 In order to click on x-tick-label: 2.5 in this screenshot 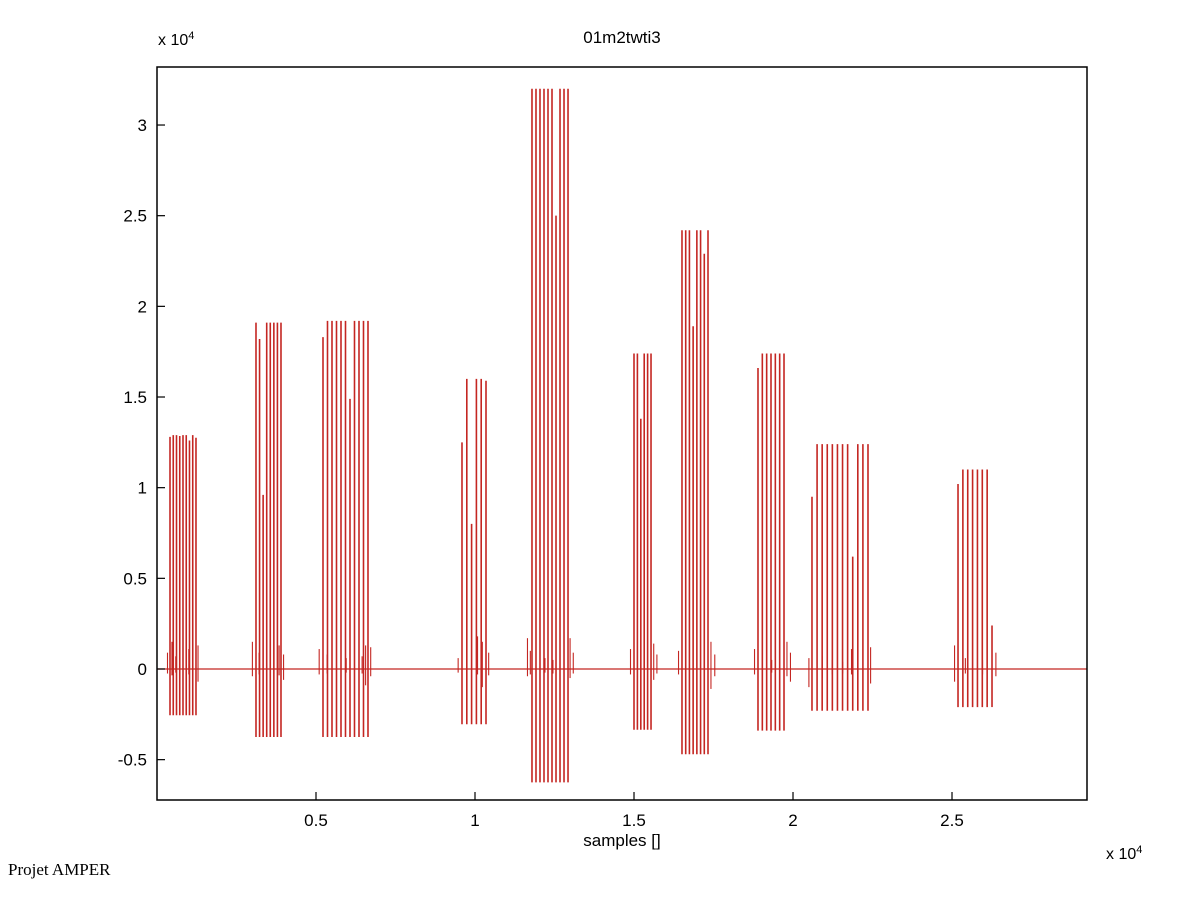, I will do `click(952, 820)`.